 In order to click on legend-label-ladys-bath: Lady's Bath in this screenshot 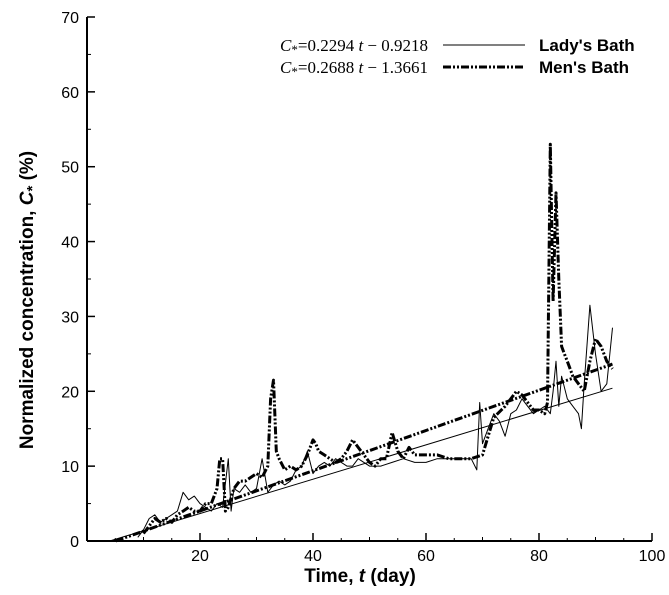, I will do `click(587, 45)`.